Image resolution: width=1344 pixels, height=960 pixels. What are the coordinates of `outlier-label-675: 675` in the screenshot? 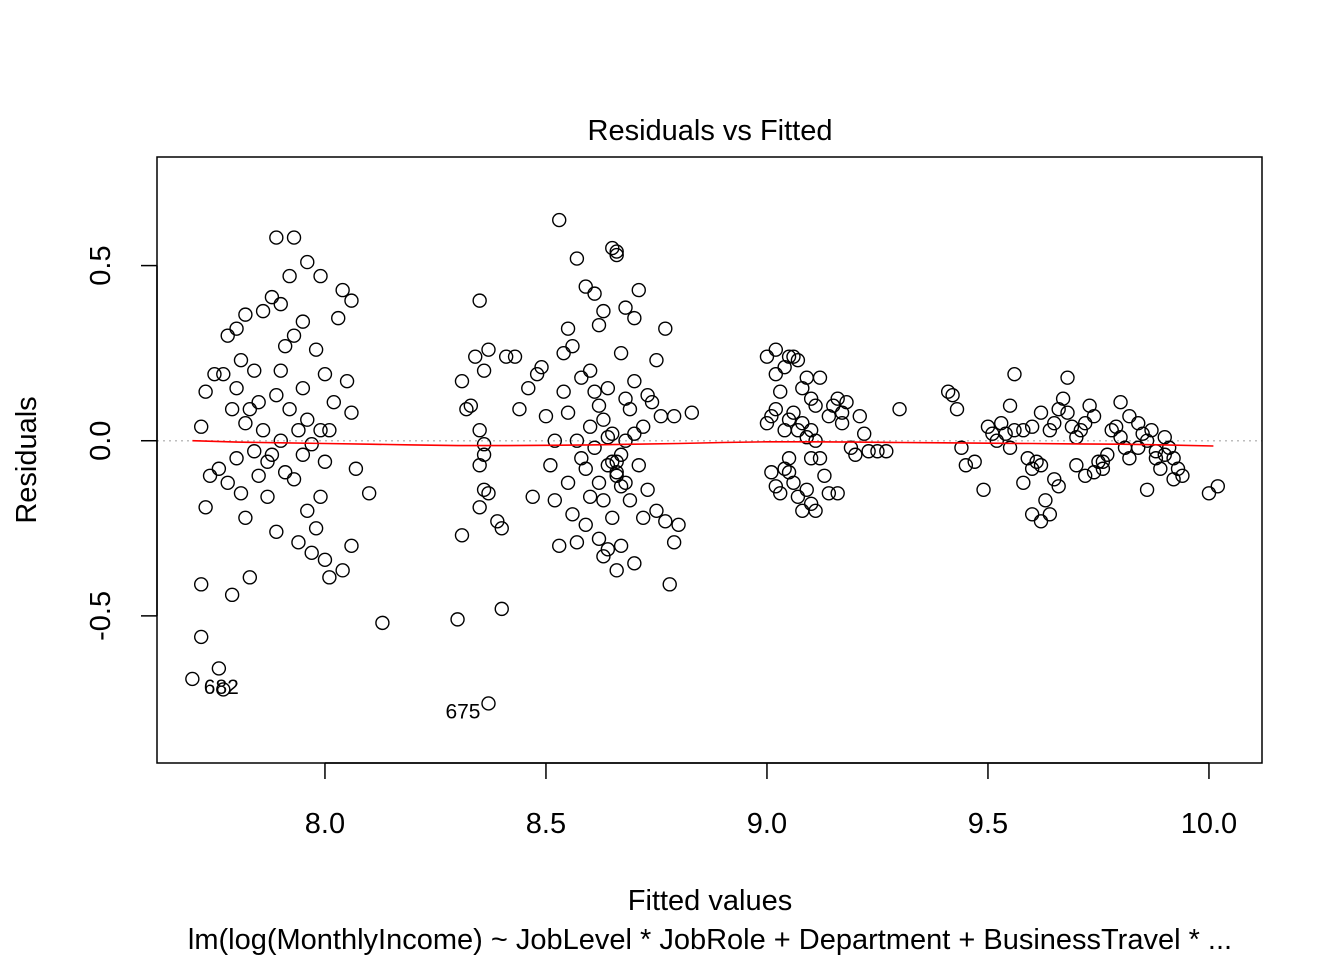 It's located at (462, 711).